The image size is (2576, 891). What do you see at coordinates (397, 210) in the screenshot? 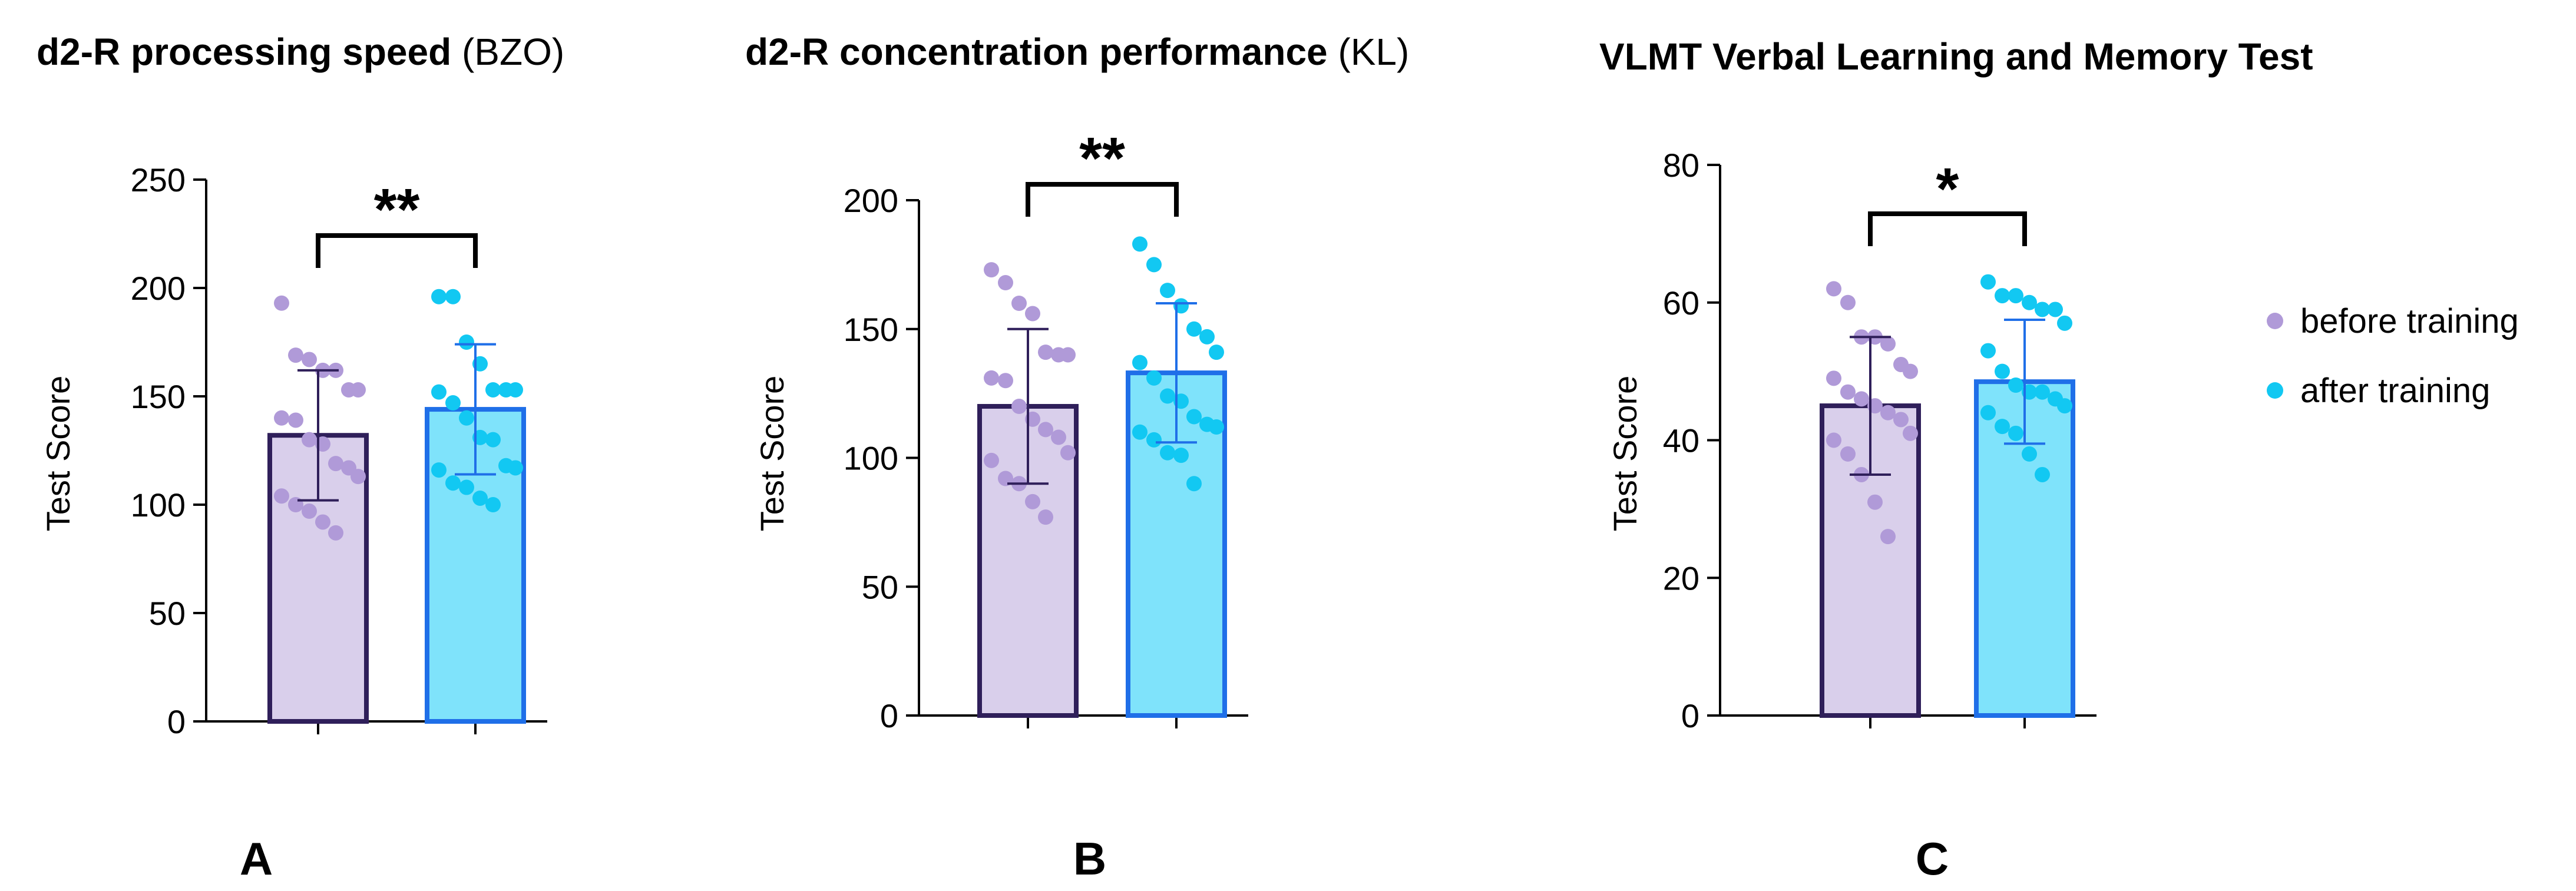
I see `panel-a-significance-label: **` at bounding box center [397, 210].